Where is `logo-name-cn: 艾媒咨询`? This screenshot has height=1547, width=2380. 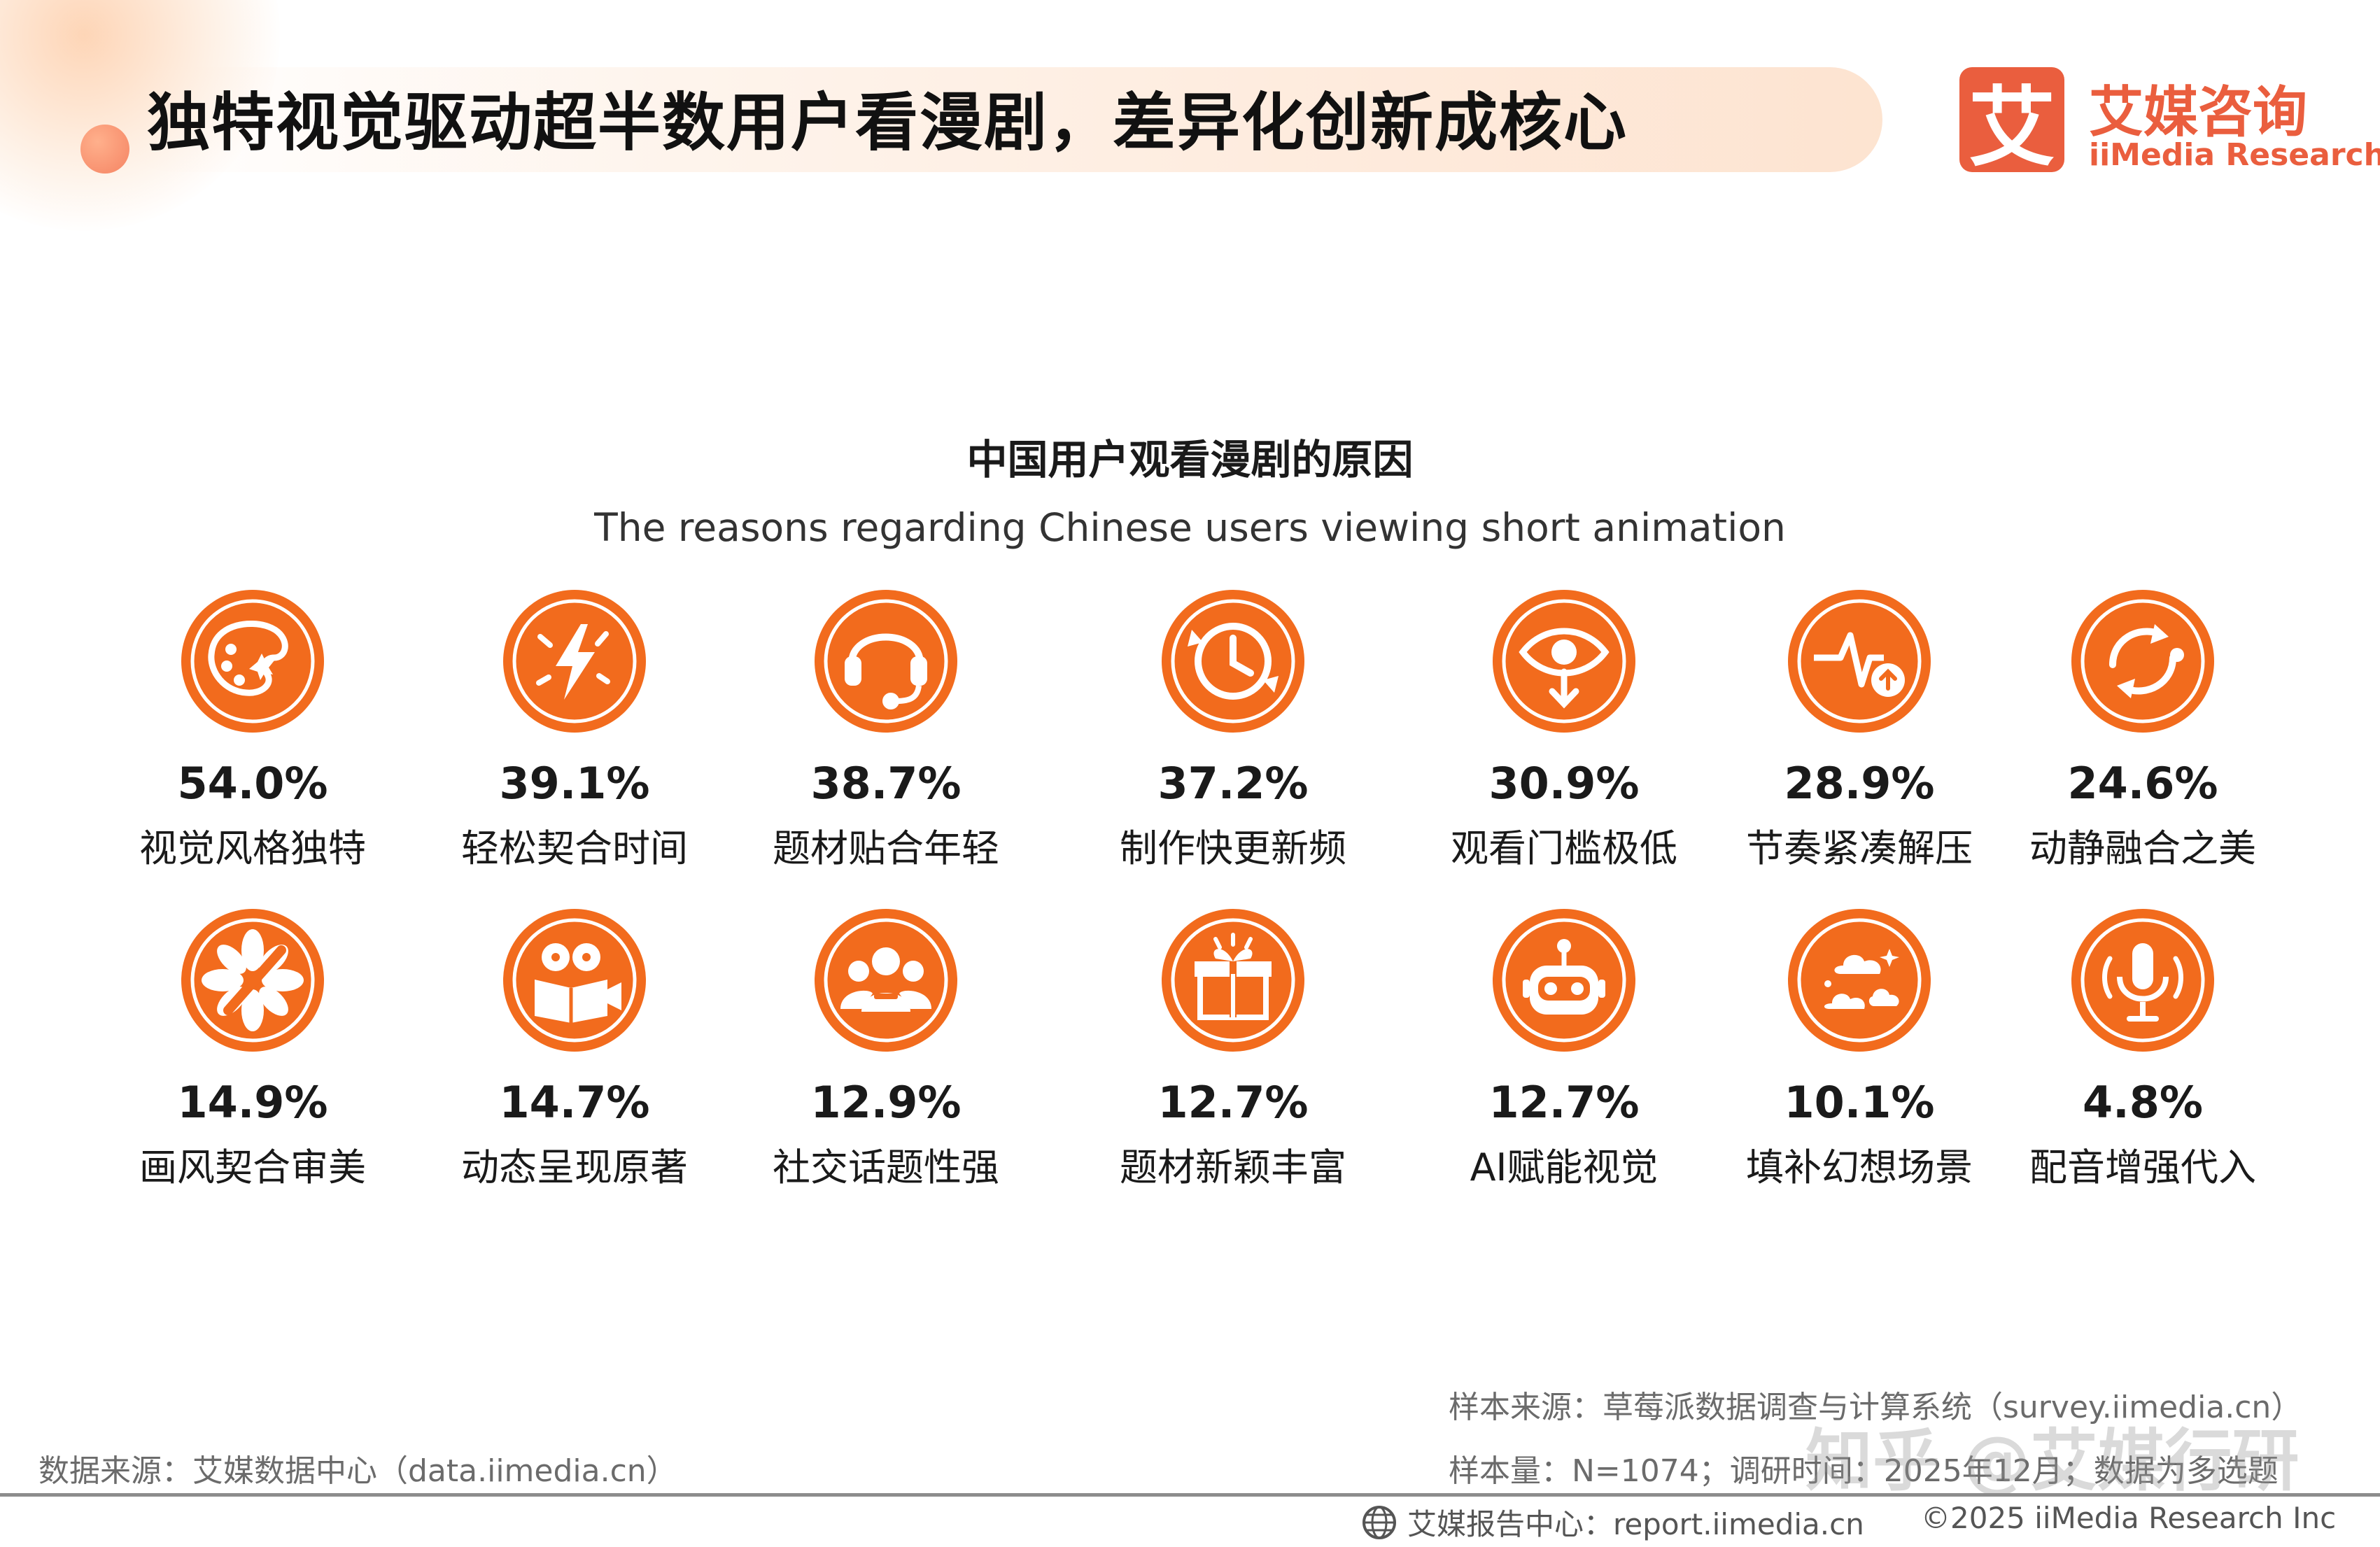 logo-name-cn: 艾媒咨询 is located at coordinates (2198, 113).